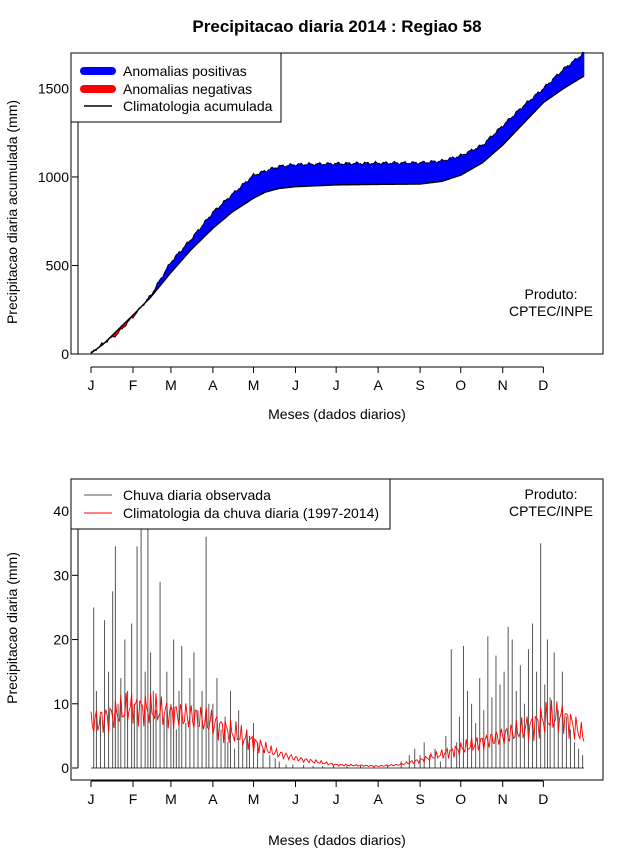  What do you see at coordinates (337, 840) in the screenshot?
I see `daily-x-label: Meses (dados diarios)` at bounding box center [337, 840].